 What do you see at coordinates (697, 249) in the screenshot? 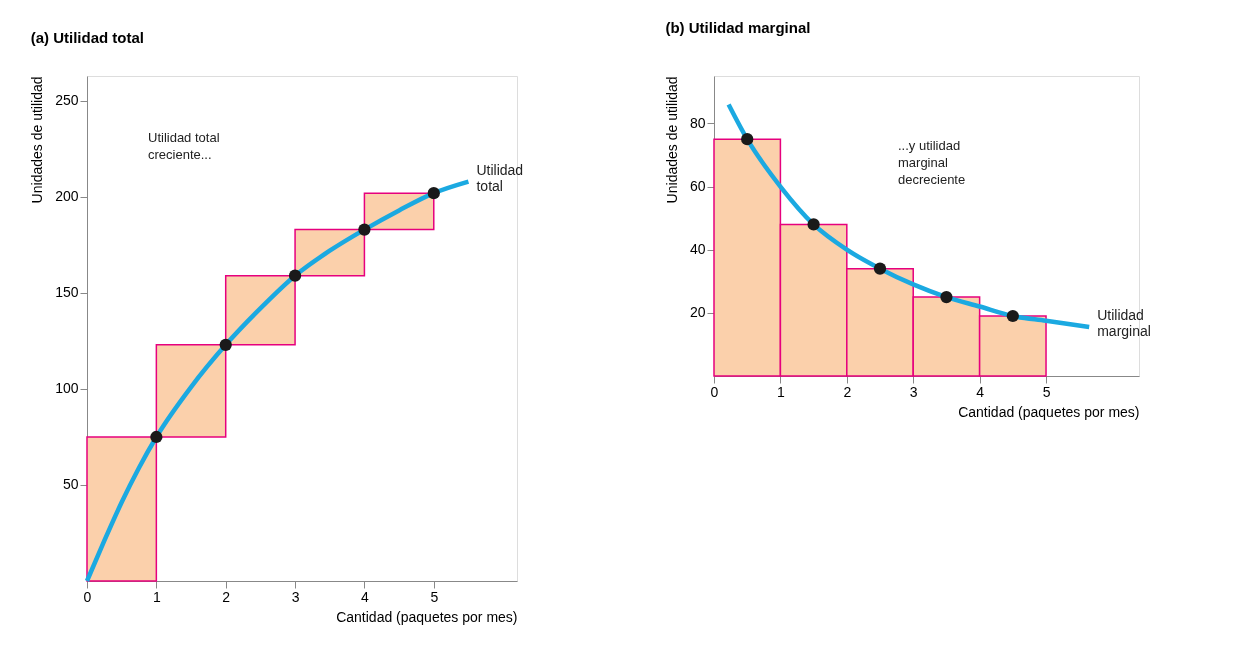
I see `y-tick-label: 40` at bounding box center [697, 249].